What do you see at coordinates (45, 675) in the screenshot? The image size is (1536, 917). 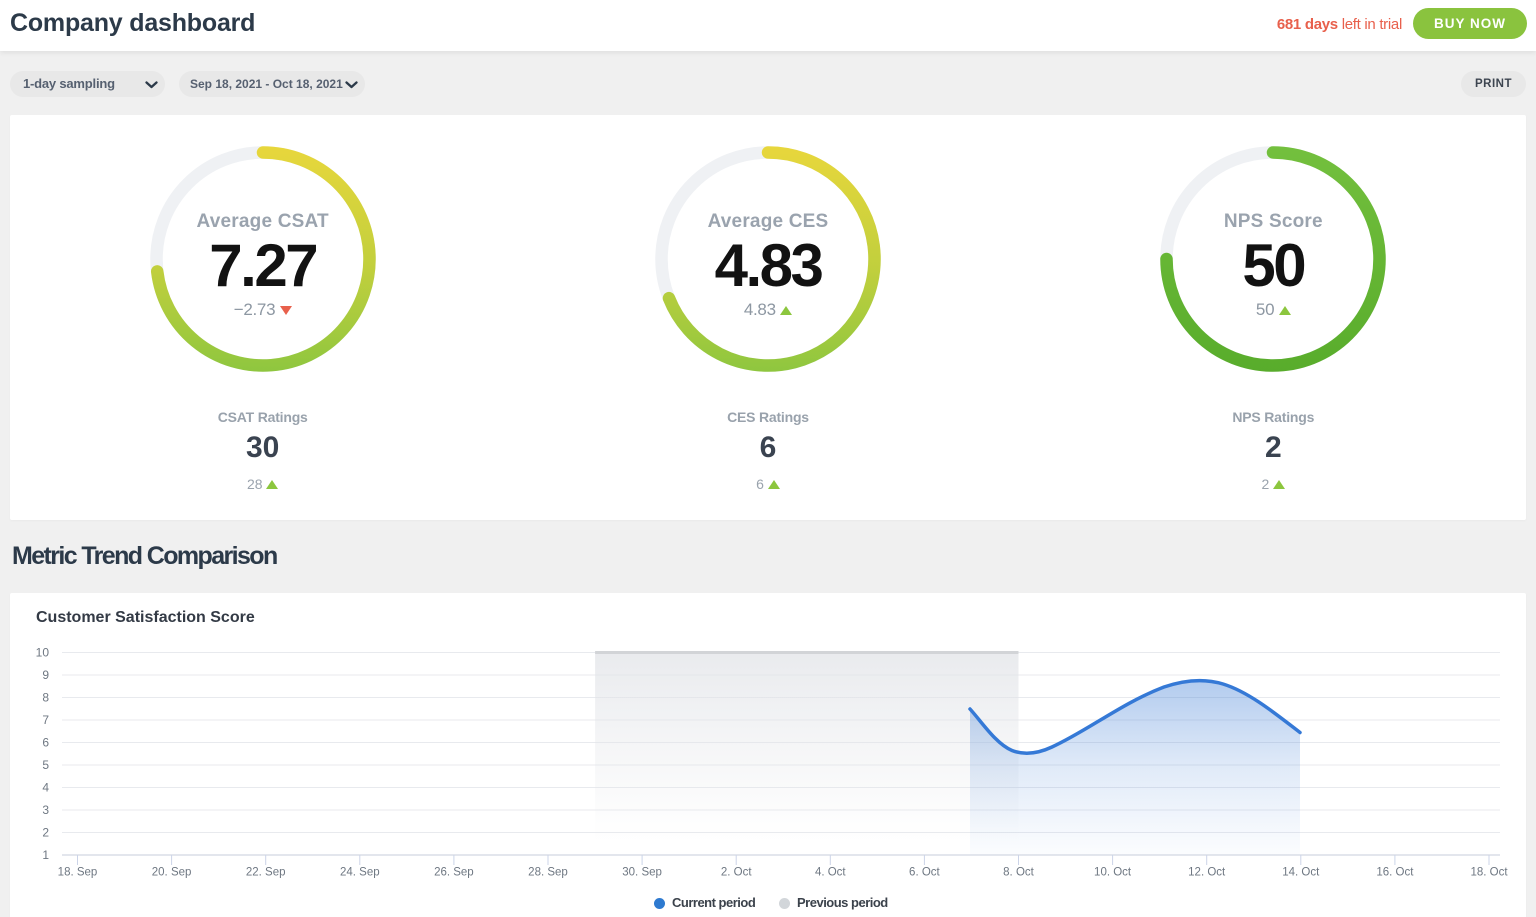 I see `svg-text: 9` at bounding box center [45, 675].